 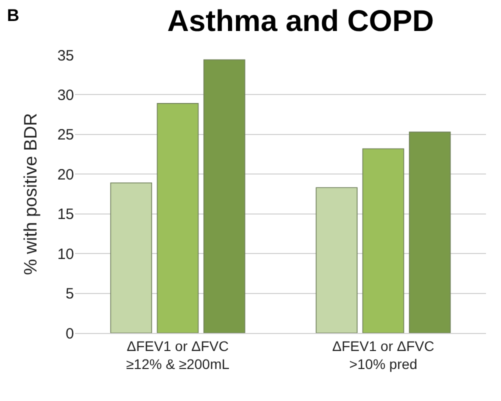 I want to click on y-axis-title: % with positive BDR, so click(x=30, y=194).